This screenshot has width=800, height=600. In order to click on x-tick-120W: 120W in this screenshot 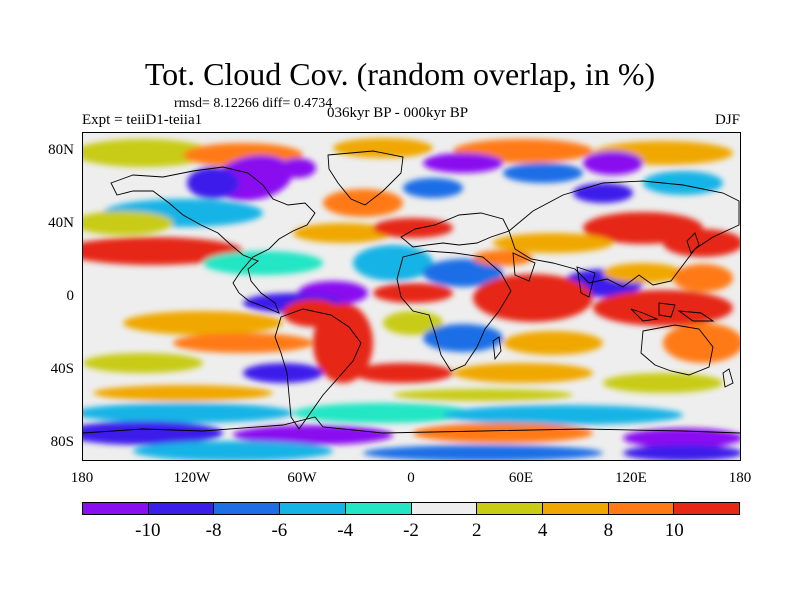, I will do `click(192, 478)`.